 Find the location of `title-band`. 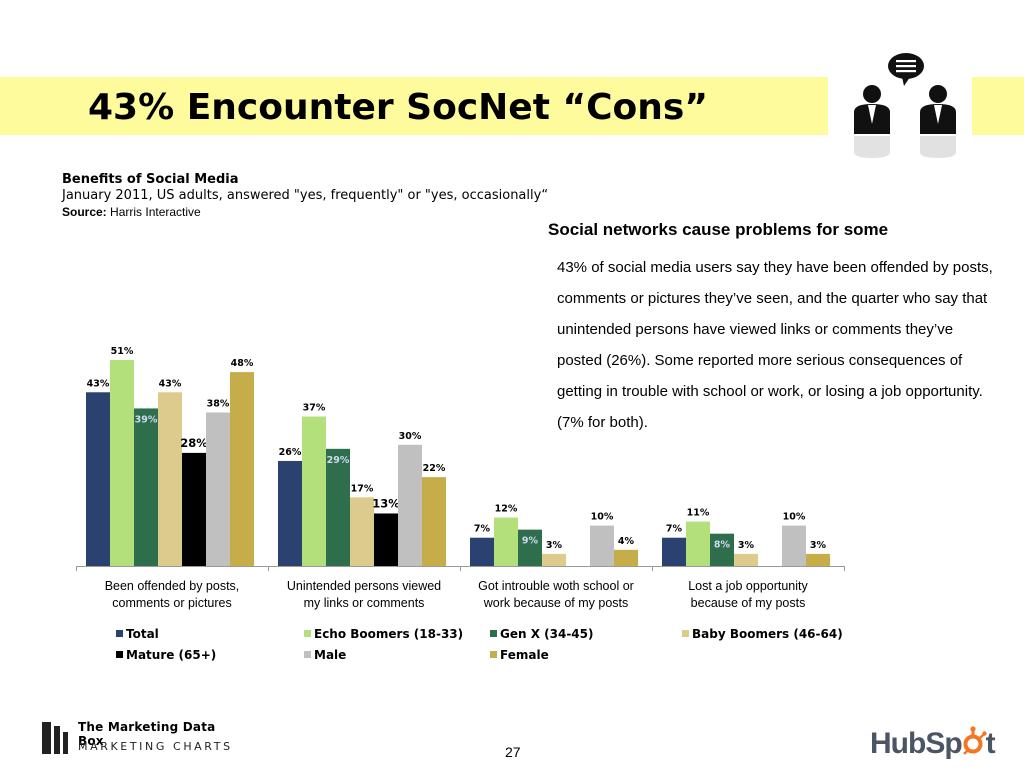

title-band is located at coordinates (414, 106).